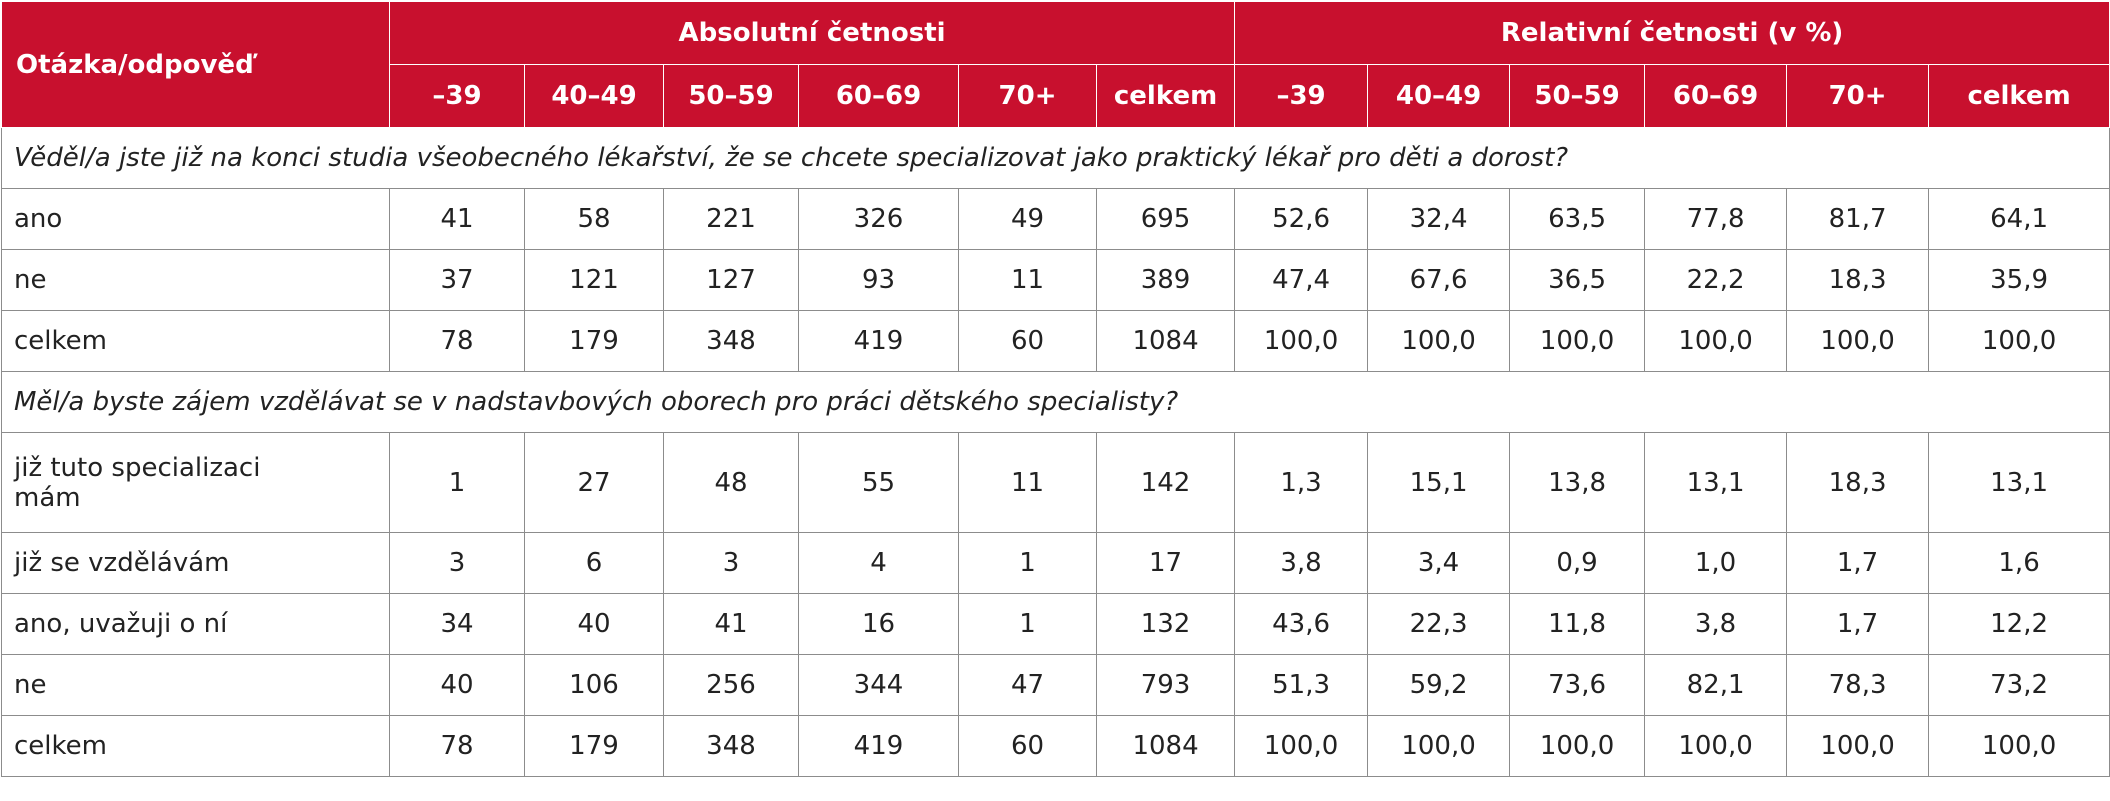 This screenshot has height=801, width=2110. I want to click on row-label-text: ano, uvažuji o ní, so click(121, 624).